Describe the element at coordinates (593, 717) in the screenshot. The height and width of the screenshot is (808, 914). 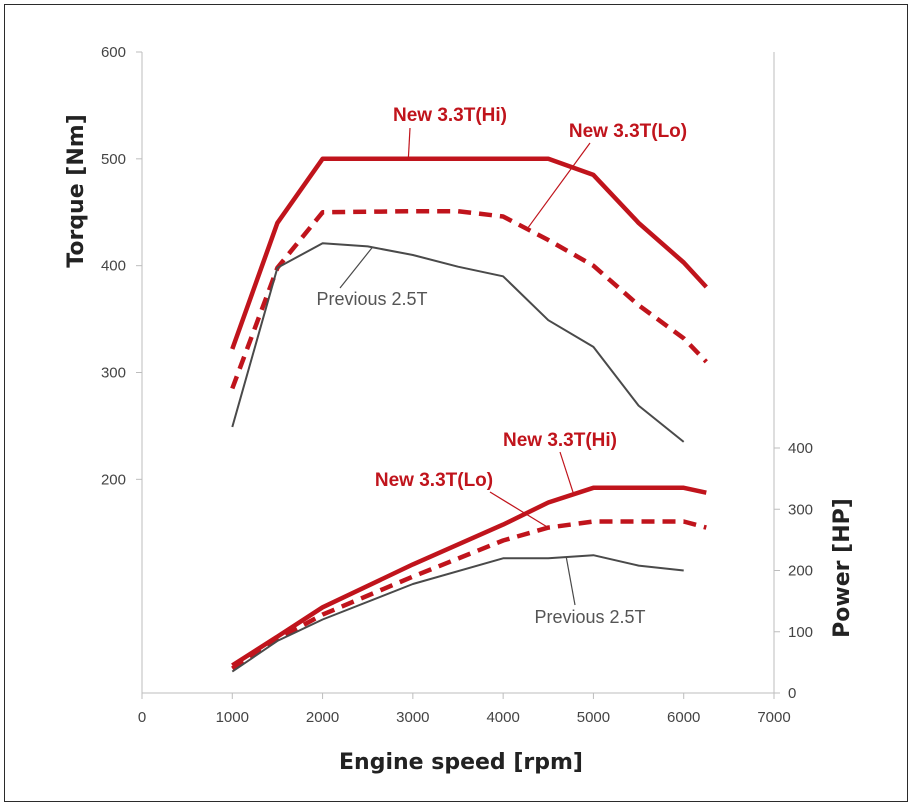
I see `x-tick-label: 5000` at that location.